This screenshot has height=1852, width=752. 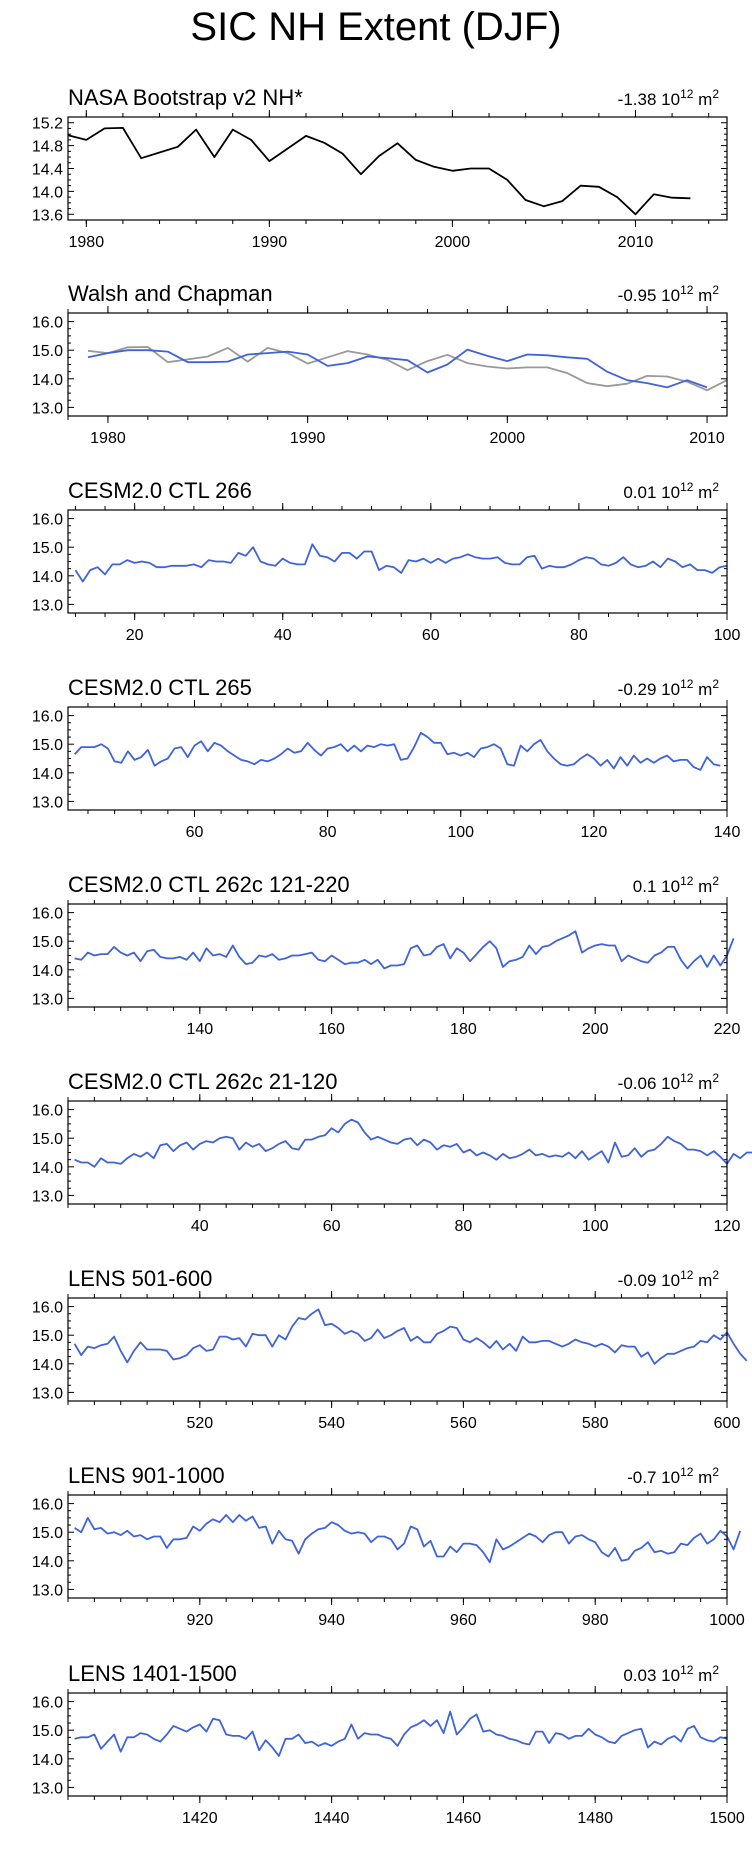 What do you see at coordinates (676, 885) in the screenshot?
I see `trend-label: 0.1 1012 m2` at bounding box center [676, 885].